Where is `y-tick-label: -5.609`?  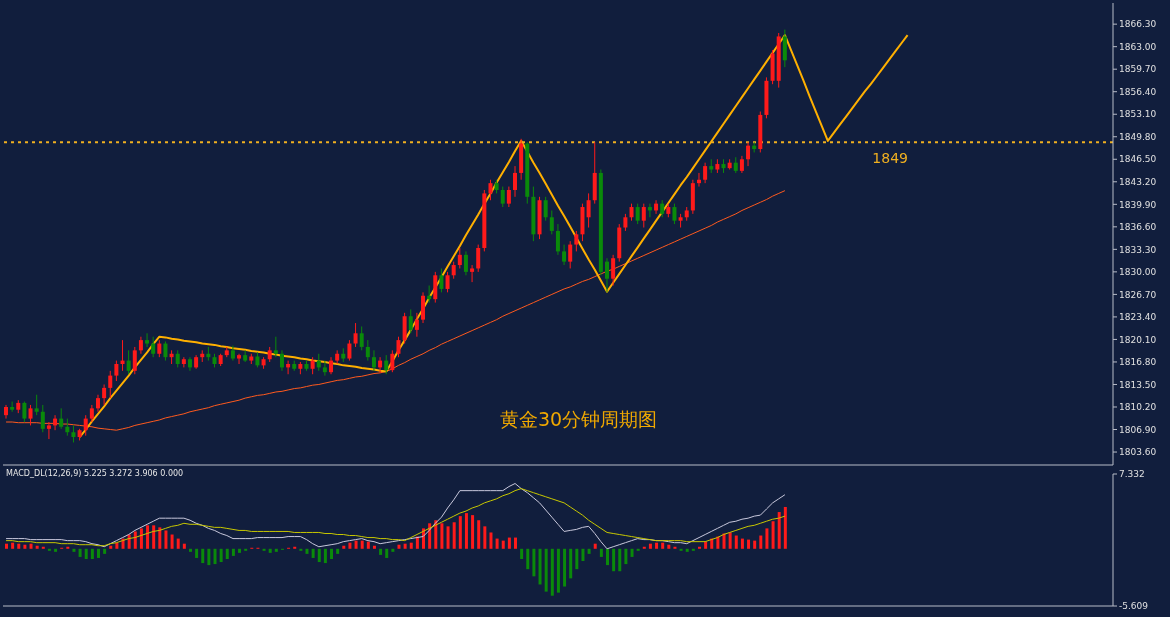
y-tick-label: -5.609 is located at coordinates (1134, 606).